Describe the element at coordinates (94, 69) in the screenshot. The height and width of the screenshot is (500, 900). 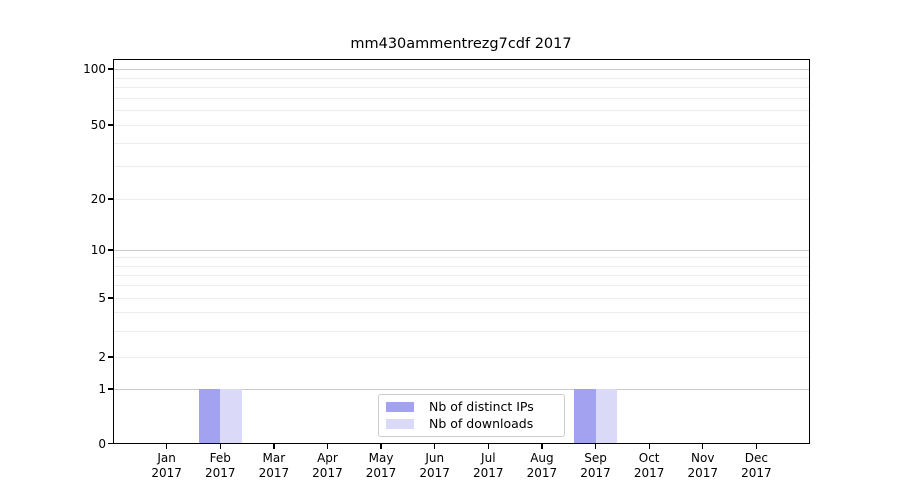
I see `y-tick-label: 100` at that location.